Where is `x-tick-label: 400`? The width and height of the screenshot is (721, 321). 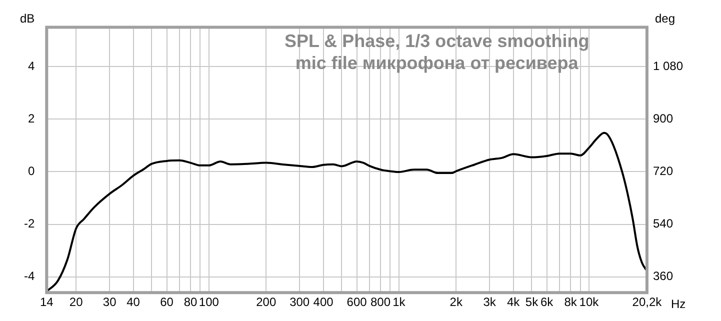 x-tick-label: 400 is located at coordinates (323, 302).